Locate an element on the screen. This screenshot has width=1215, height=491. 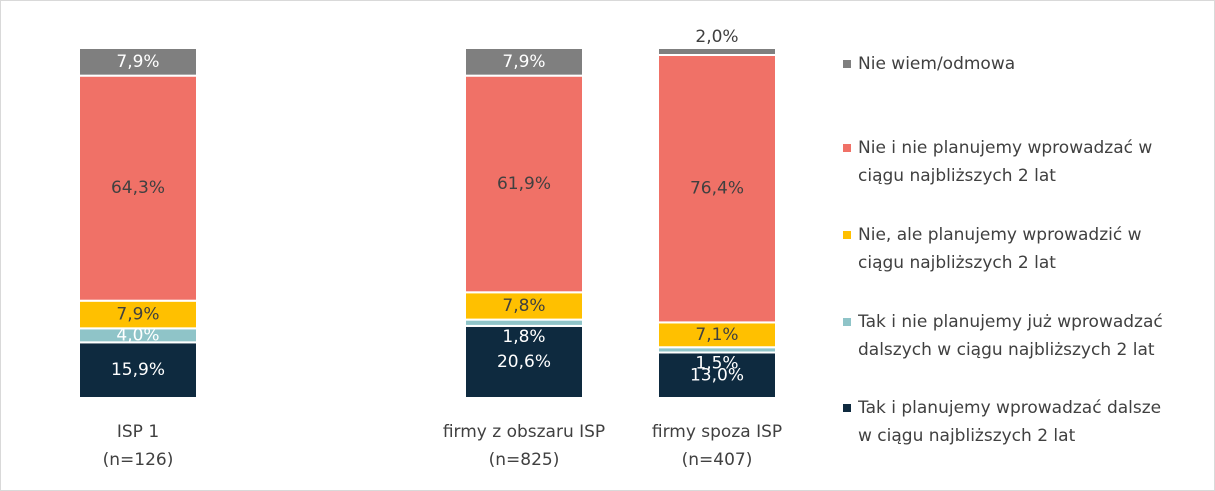
legend-label: Nie wiem/odmowa is located at coordinates (937, 64).